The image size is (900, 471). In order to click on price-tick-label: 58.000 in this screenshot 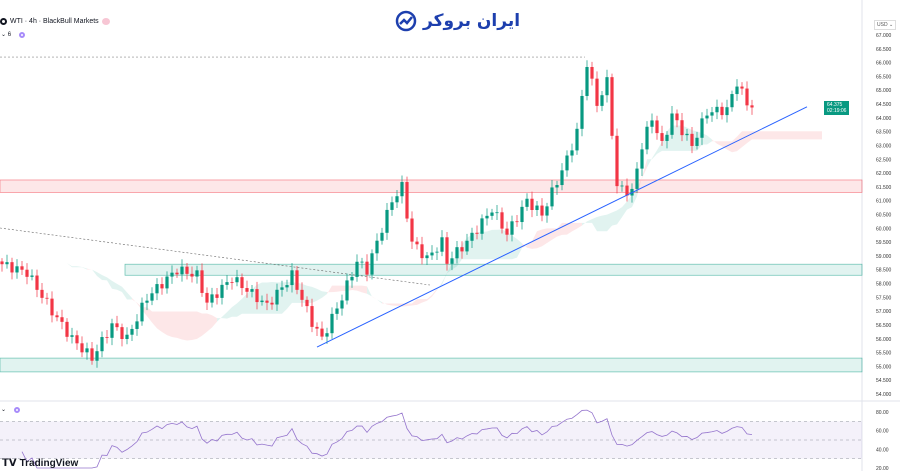, I will do `click(884, 285)`.